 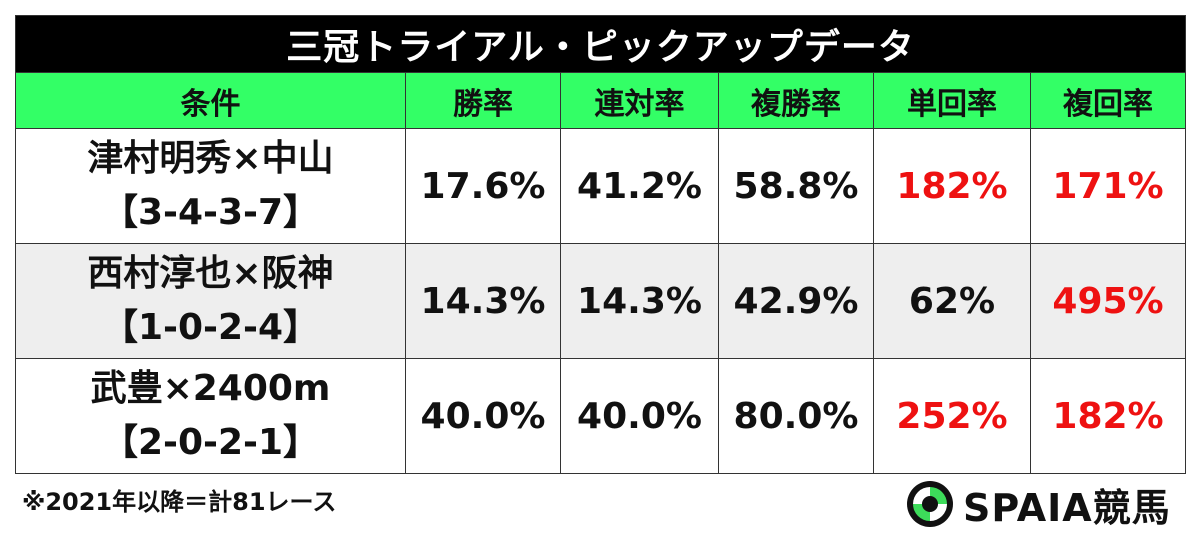 What do you see at coordinates (210, 158) in the screenshot?
I see `condition: 津村明秀×中山` at bounding box center [210, 158].